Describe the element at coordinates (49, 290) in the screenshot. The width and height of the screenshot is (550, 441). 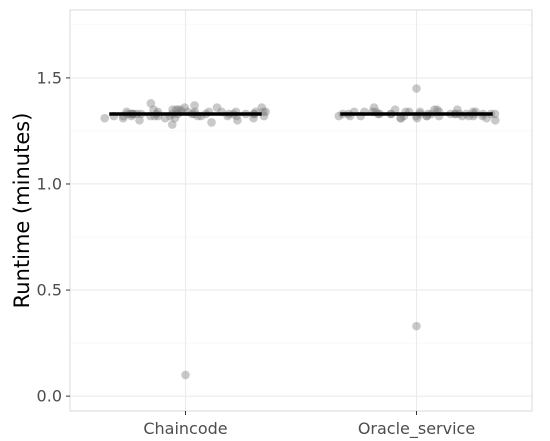
I see `y-tick-label: 0.5` at that location.